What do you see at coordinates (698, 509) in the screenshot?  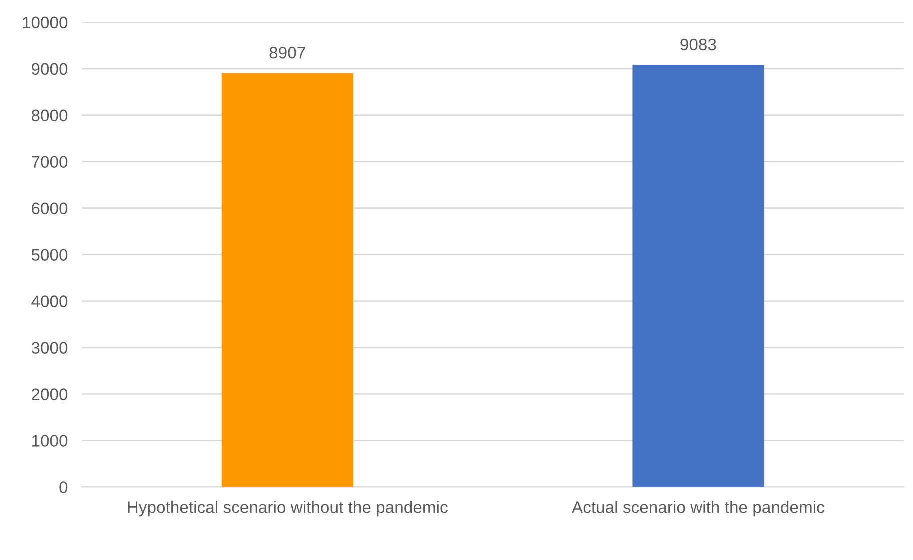 I see `x-tick-label: Actual scenario with the pandemic` at bounding box center [698, 509].